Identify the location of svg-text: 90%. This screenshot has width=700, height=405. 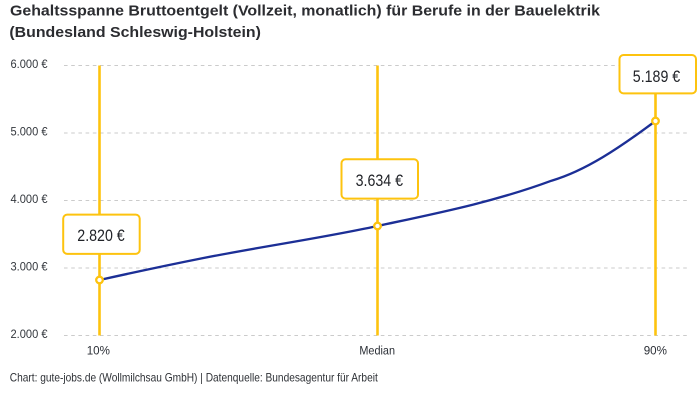
(655, 351).